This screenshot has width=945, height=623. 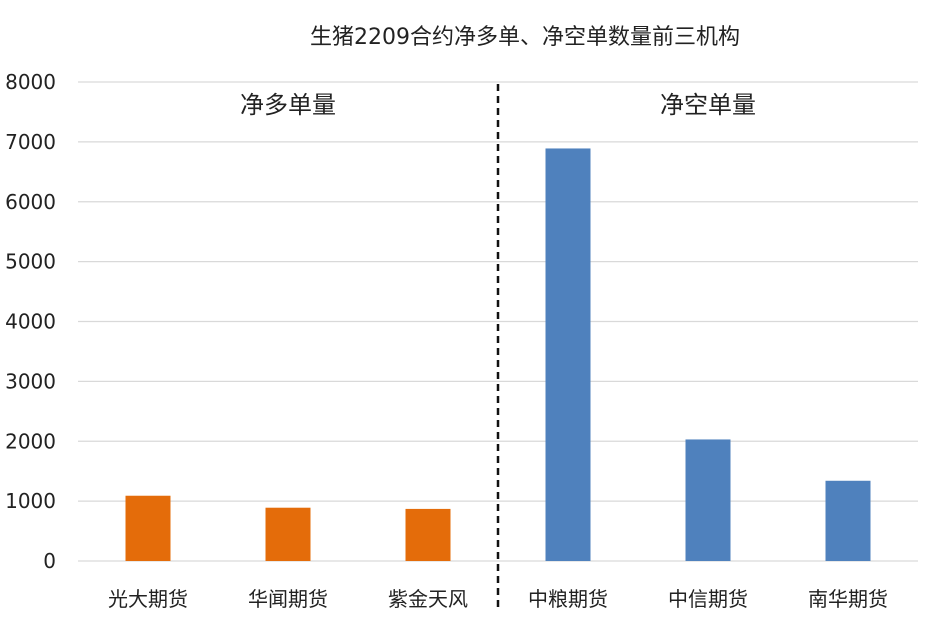 What do you see at coordinates (30, 142) in the screenshot?
I see `y-tick-label: 7000` at bounding box center [30, 142].